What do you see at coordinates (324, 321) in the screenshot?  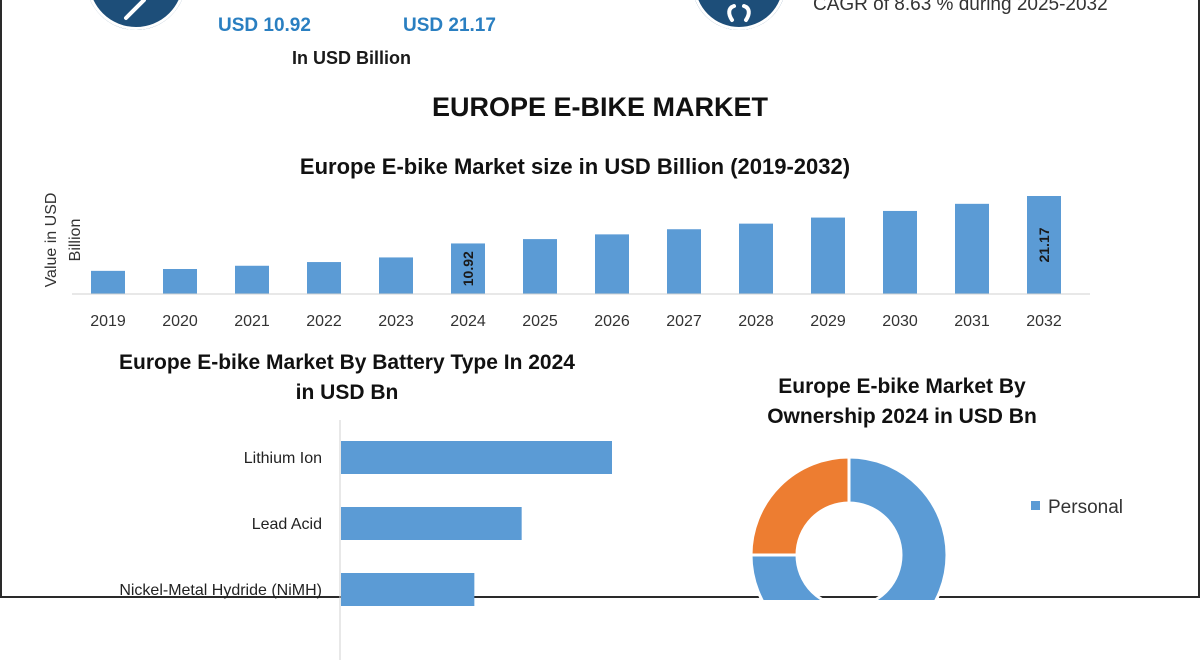 I see `x-tick-label: 2022` at bounding box center [324, 321].